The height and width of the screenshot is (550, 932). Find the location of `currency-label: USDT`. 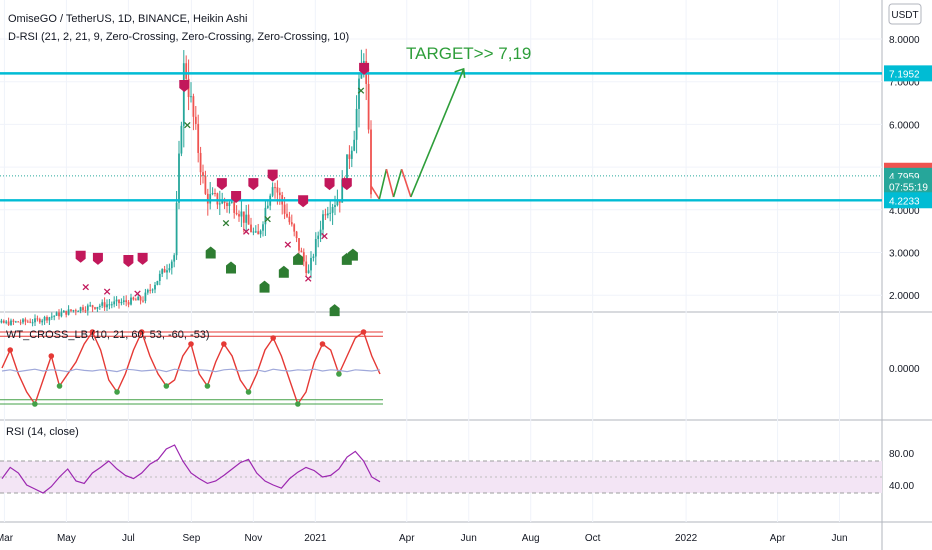

currency-label: USDT is located at coordinates (904, 15).